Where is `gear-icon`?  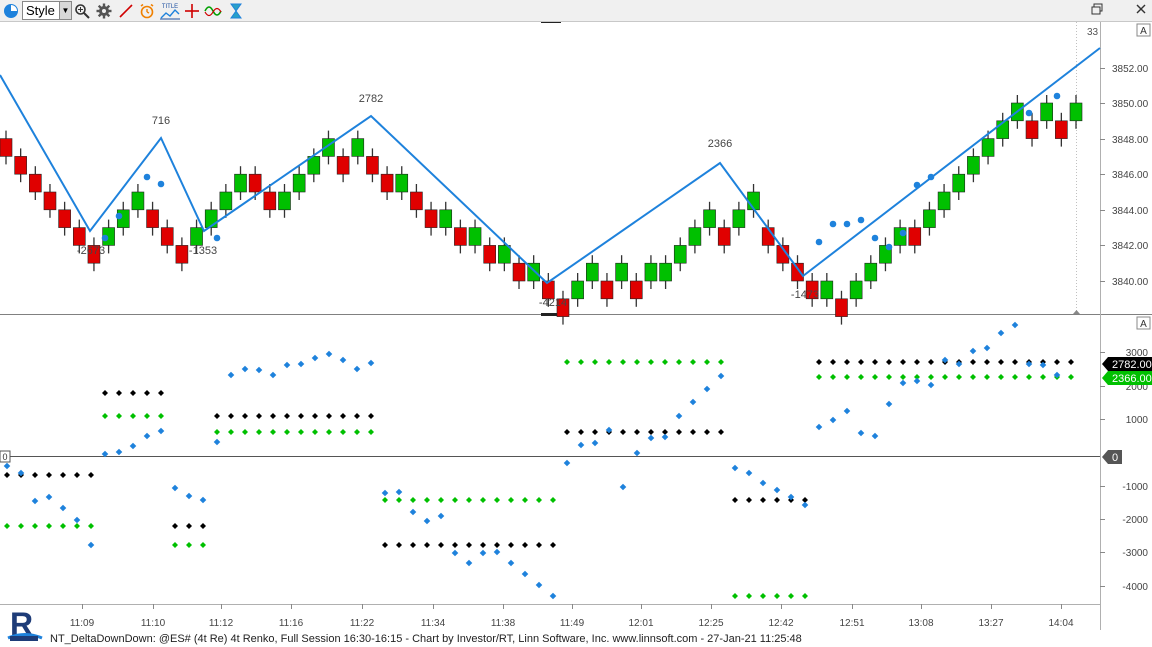
gear-icon is located at coordinates (104, 11).